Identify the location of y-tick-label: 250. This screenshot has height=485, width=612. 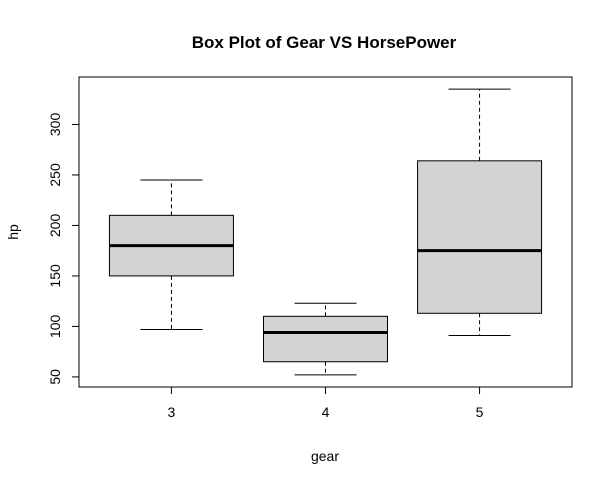
(55, 175).